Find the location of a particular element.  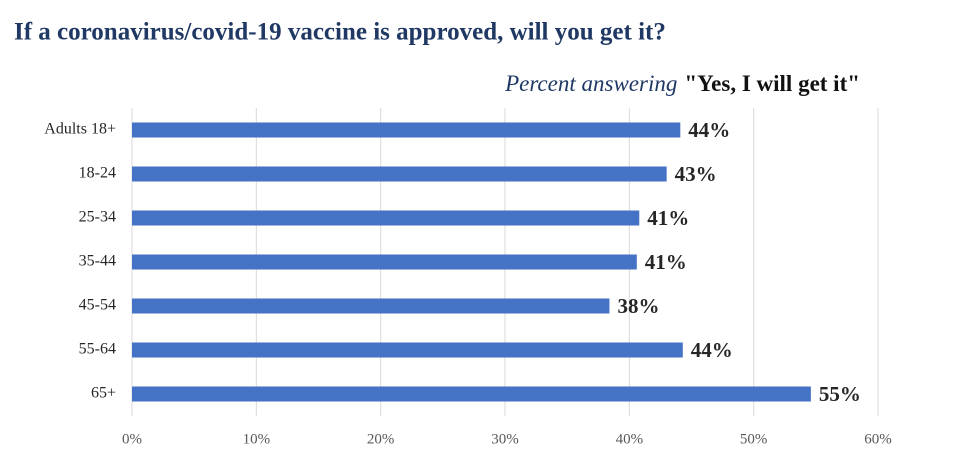

value-label: 55% is located at coordinates (840, 394).